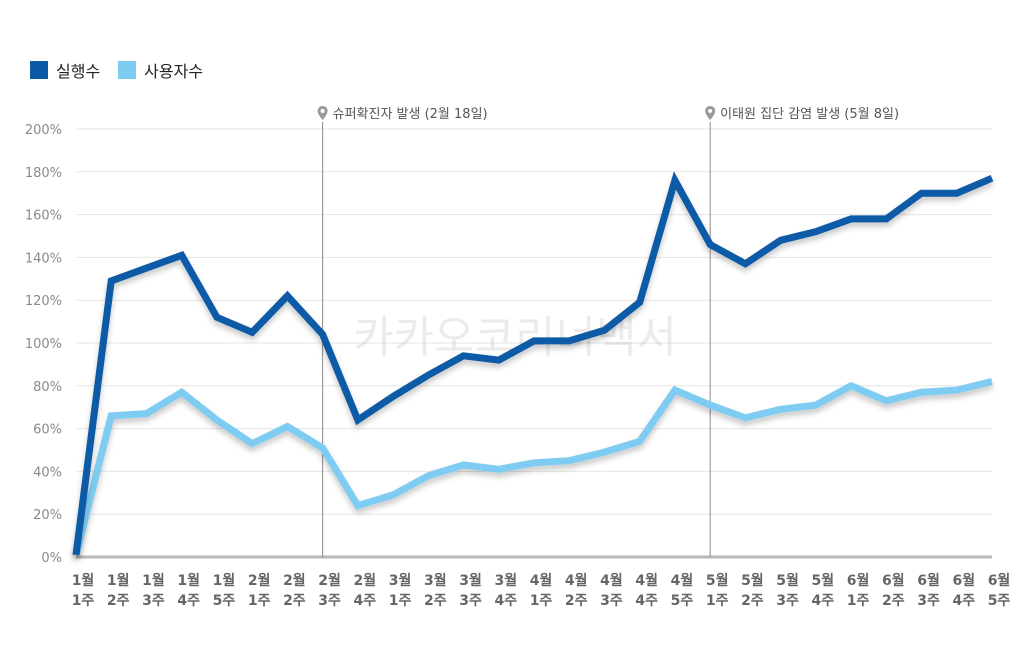 The height and width of the screenshot is (668, 1024). Describe the element at coordinates (188, 590) in the screenshot. I see `x-tick-label: 1월 4주` at that location.